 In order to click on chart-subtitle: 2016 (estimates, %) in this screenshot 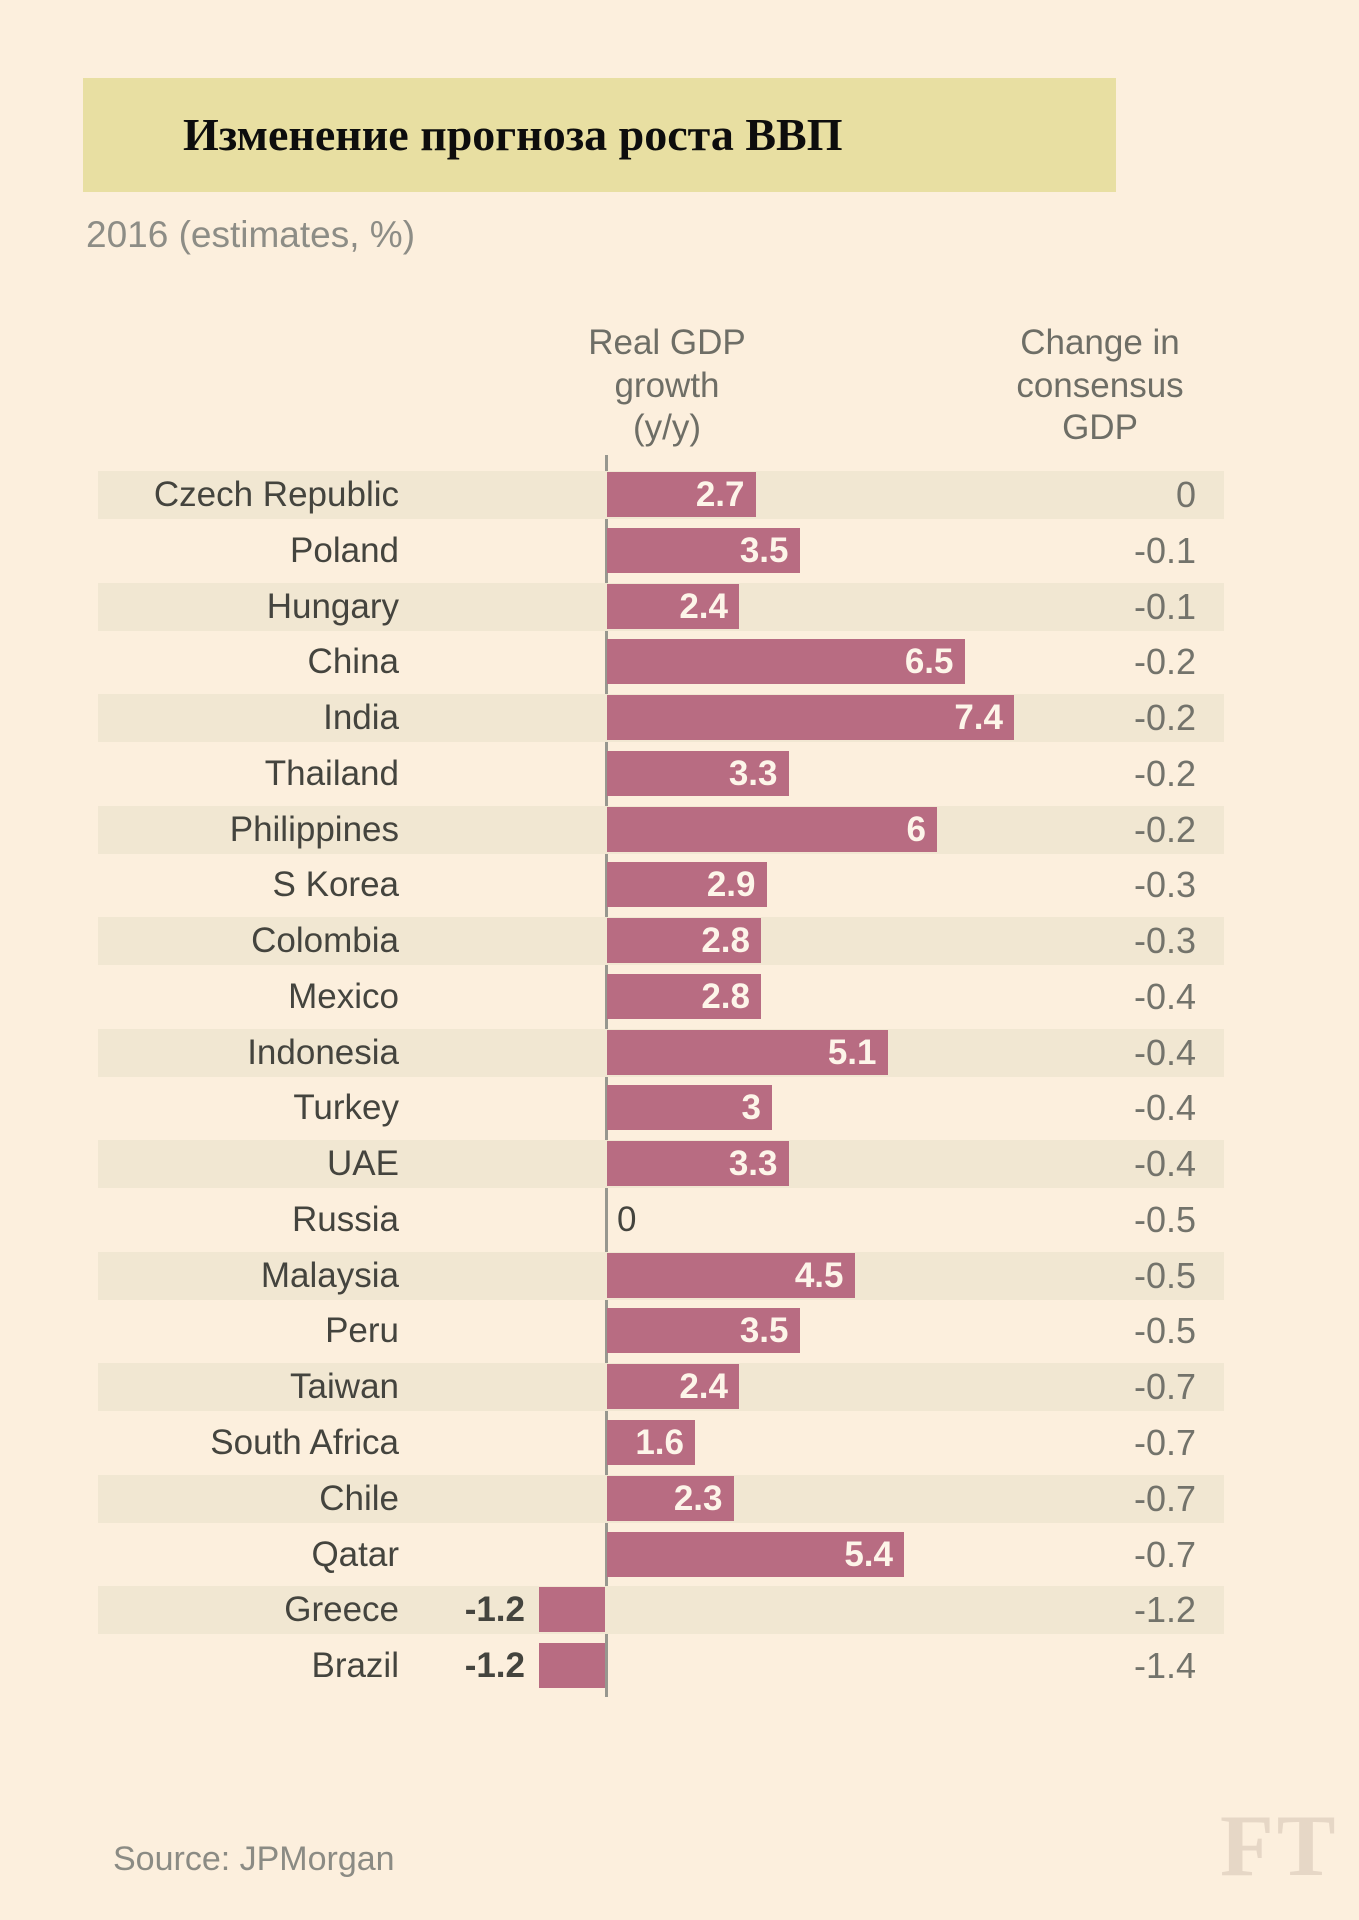, I will do `click(251, 234)`.